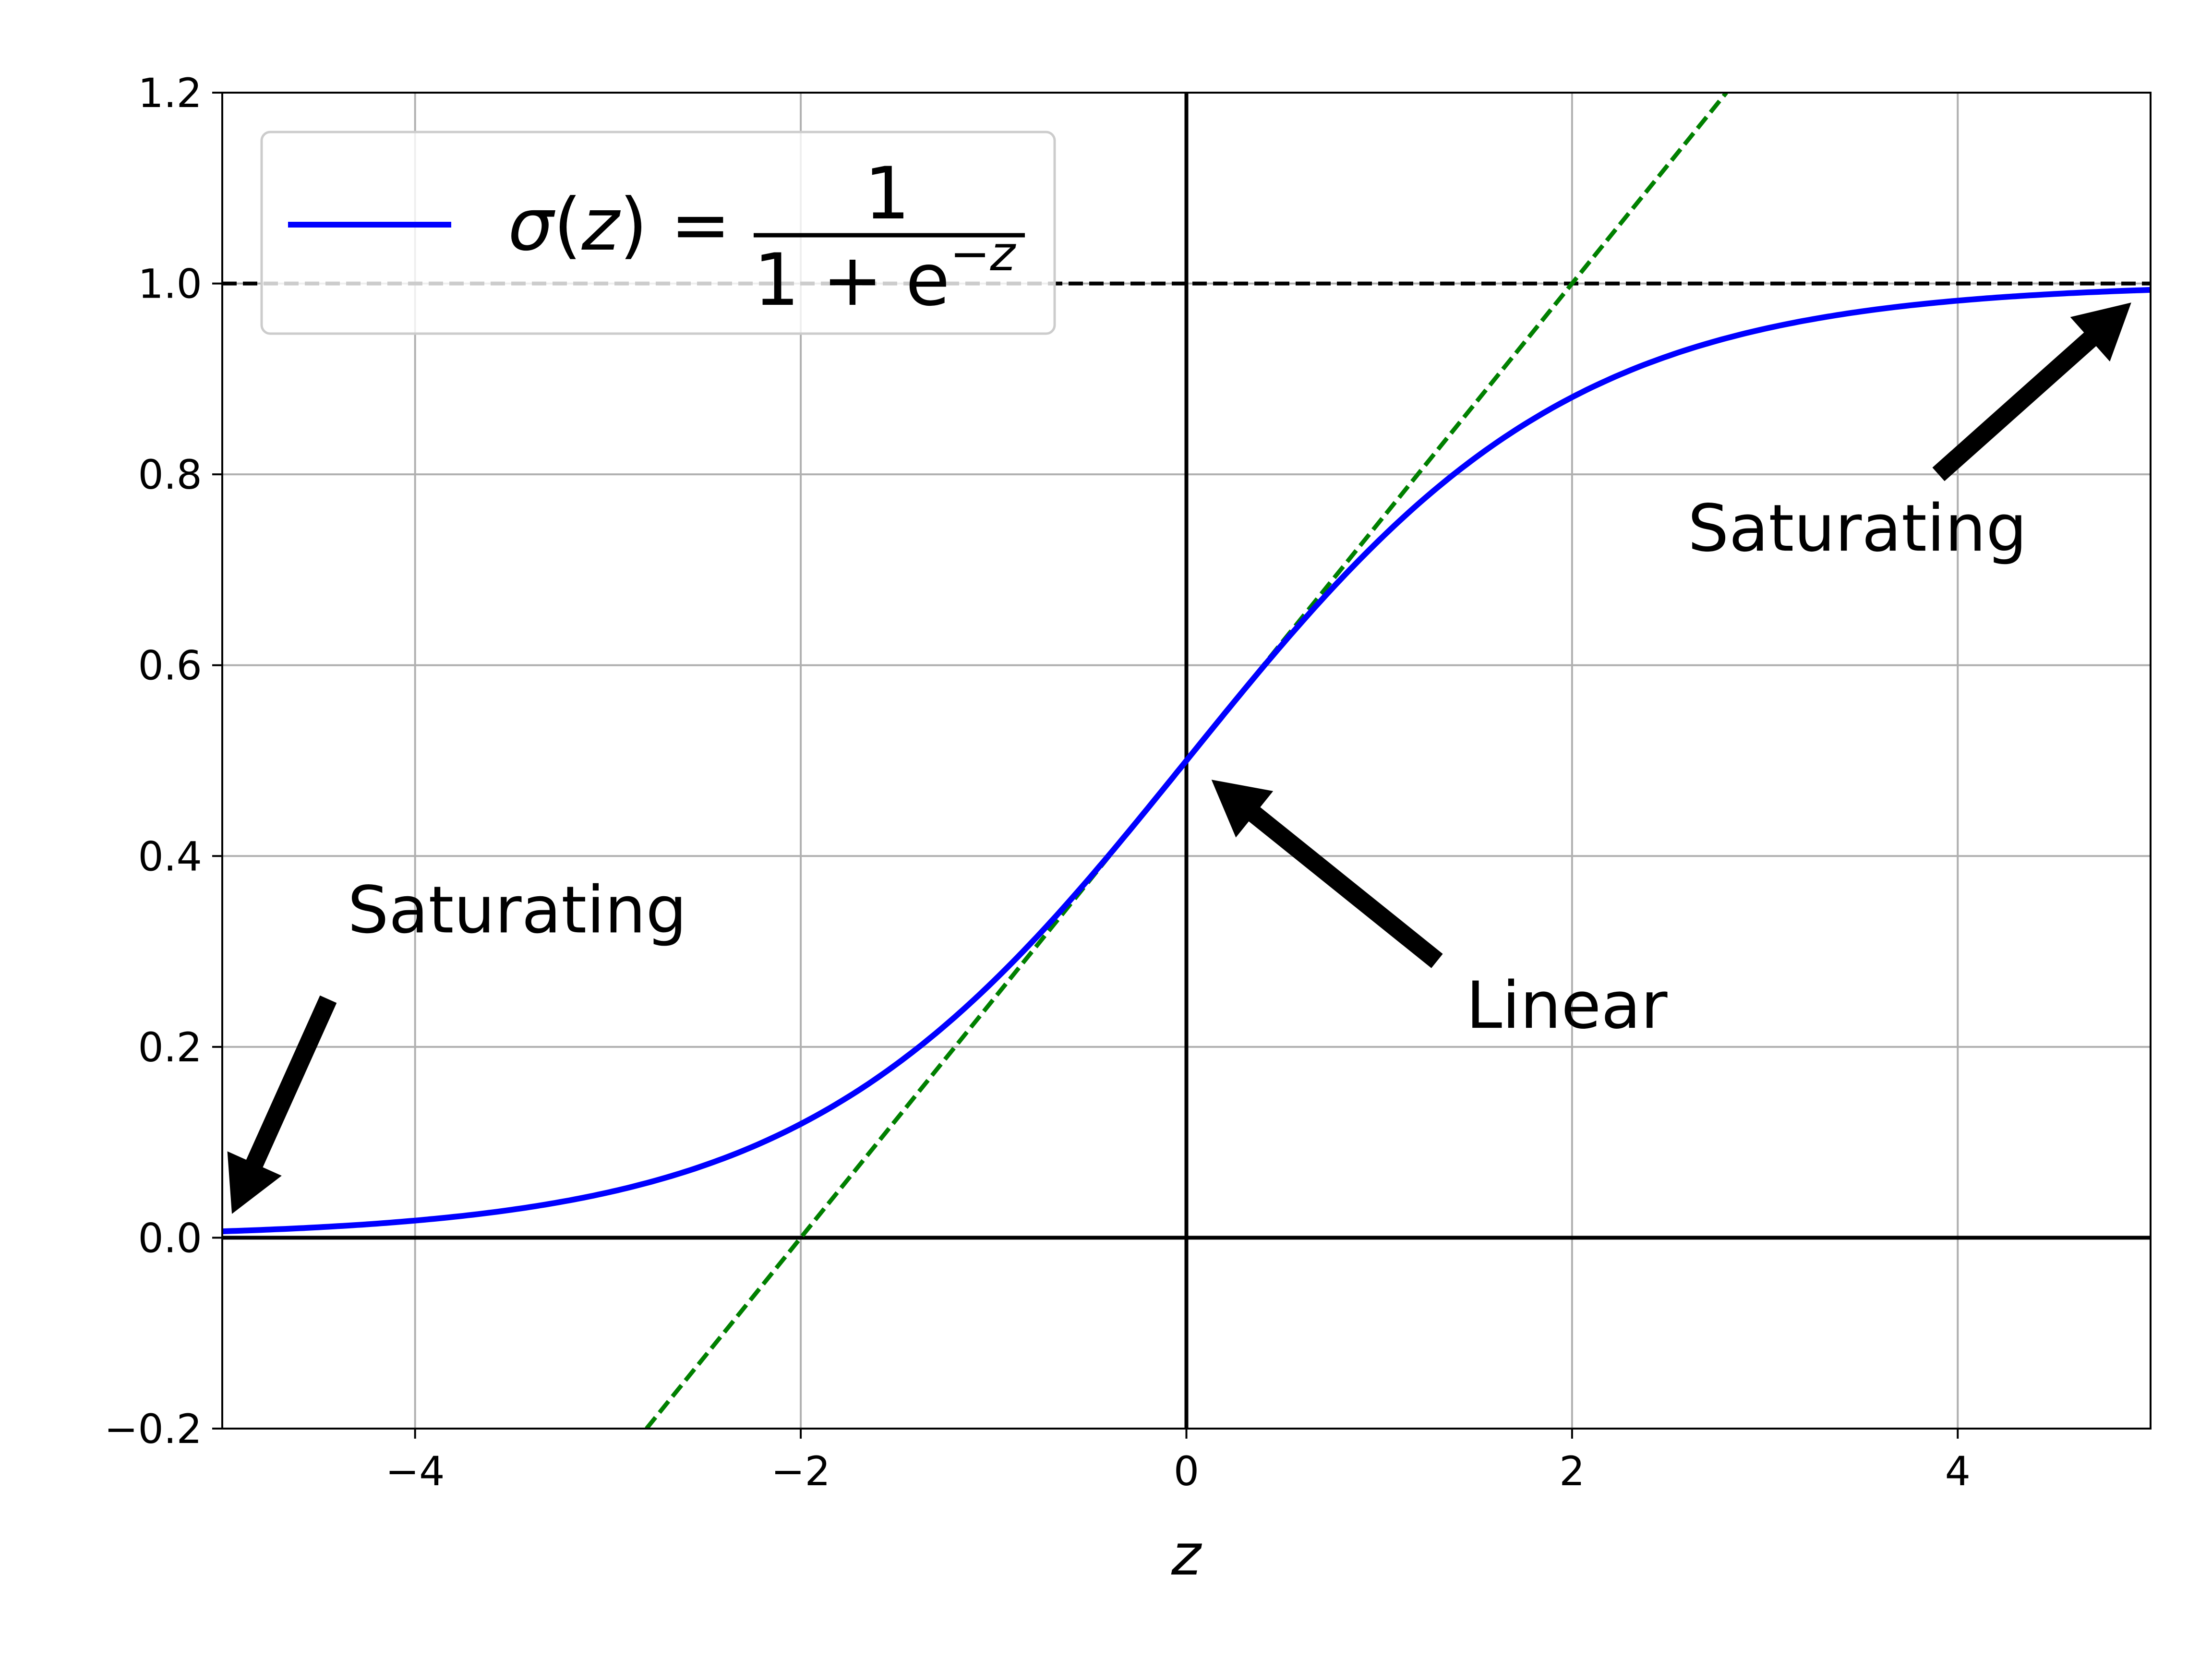 This screenshot has height=1659, width=2212. I want to click on y-tick-label: 0.2, so click(170, 1047).